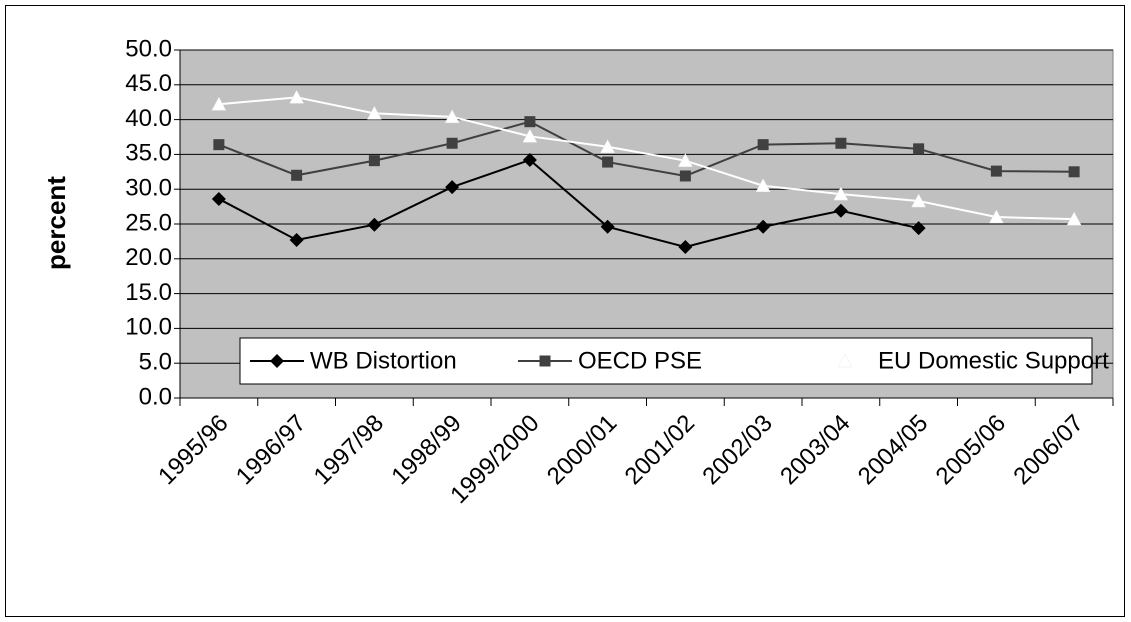  What do you see at coordinates (148, 83) in the screenshot?
I see `y-tick-label: 45.0` at bounding box center [148, 83].